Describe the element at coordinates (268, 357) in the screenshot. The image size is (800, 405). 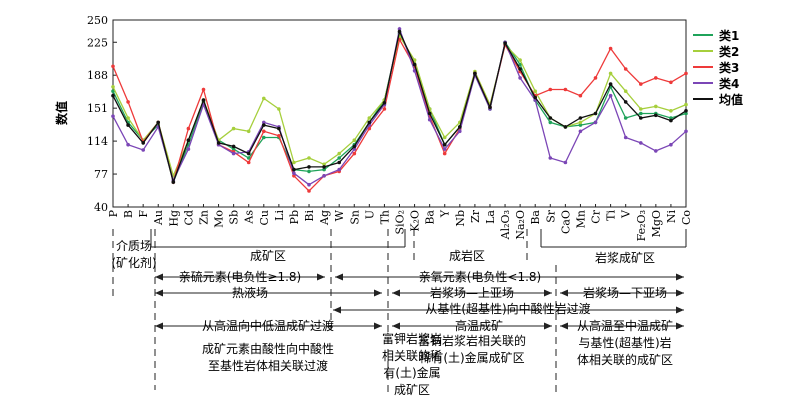
I see `label-acid-to-basic: 成矿元素由酸性向中酸性至基性岩体相关联过渡` at that location.